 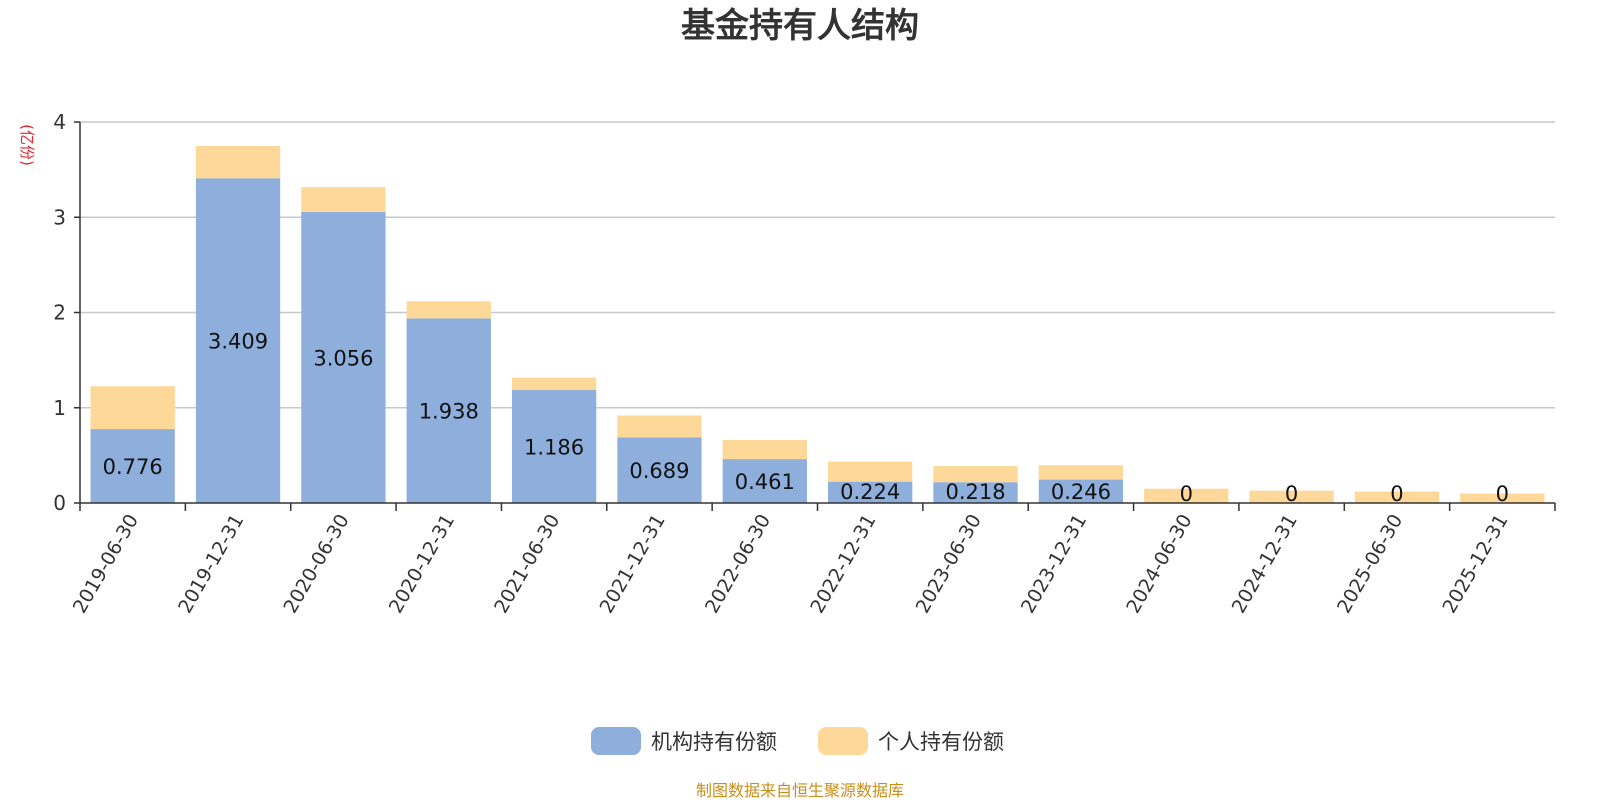 I want to click on source-note: 制图数据来自恒生聚源数据库, so click(x=800, y=790).